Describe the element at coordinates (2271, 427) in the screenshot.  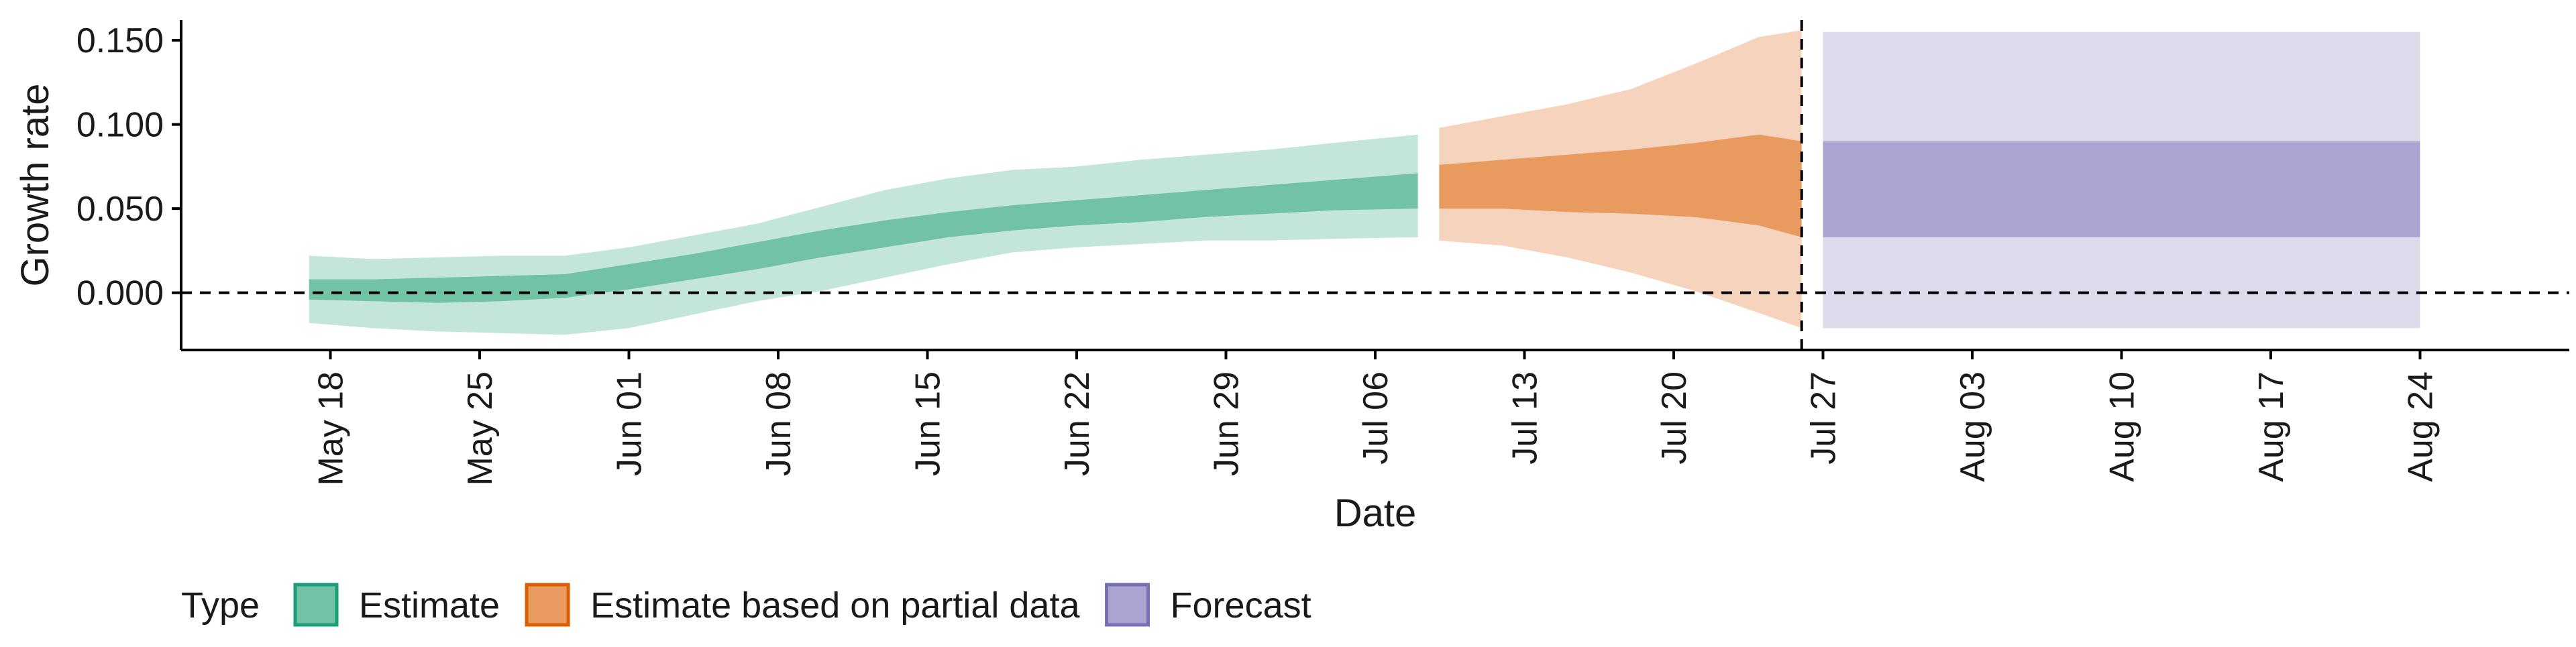
I see `x-tick-label: Aug 17` at that location.